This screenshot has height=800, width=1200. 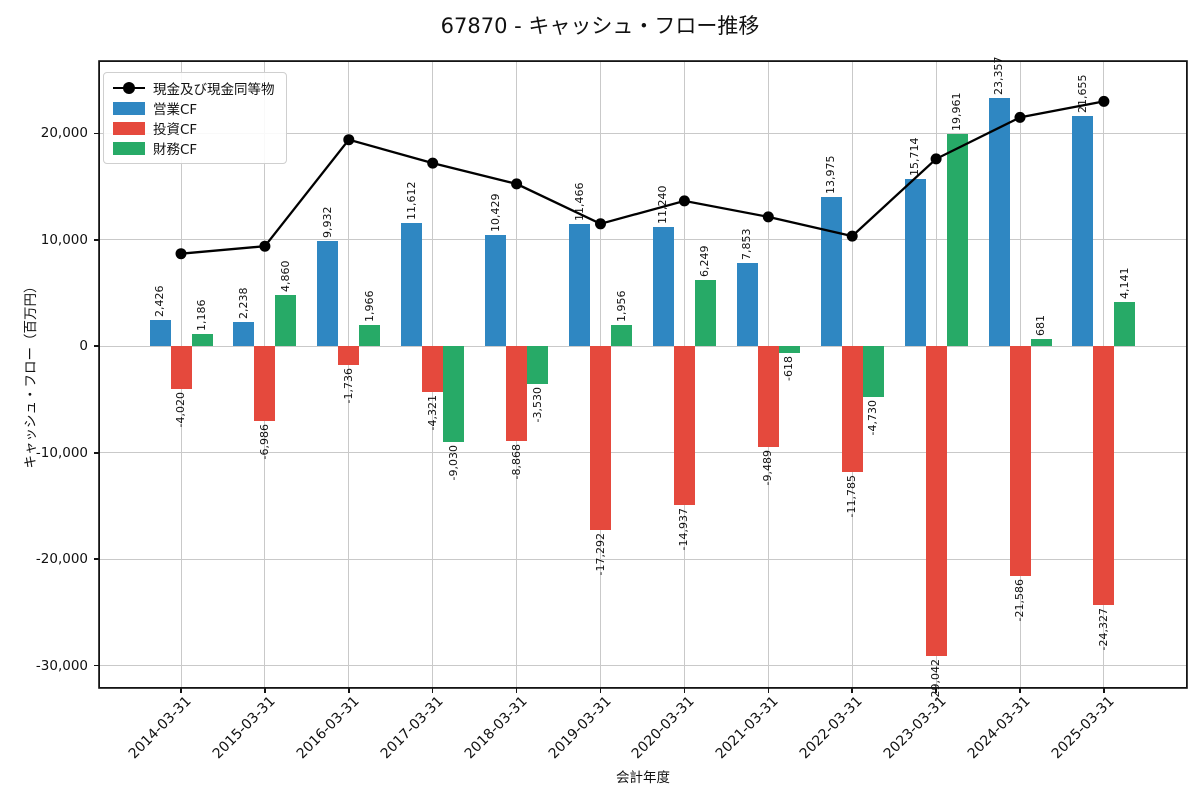 I want to click on legend-swatch-financing-cf, so click(x=129, y=148).